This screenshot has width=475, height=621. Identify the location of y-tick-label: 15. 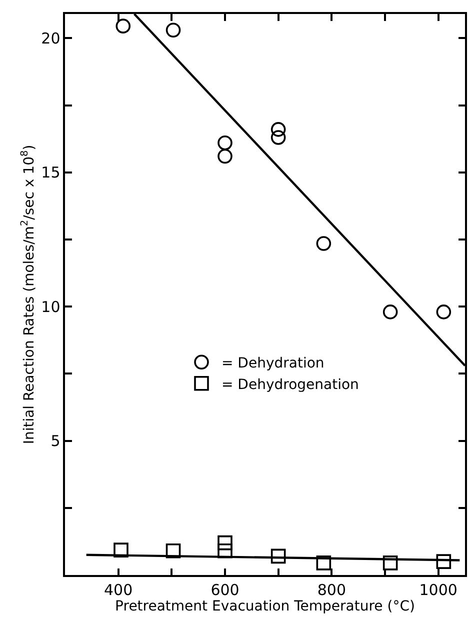
(50, 173).